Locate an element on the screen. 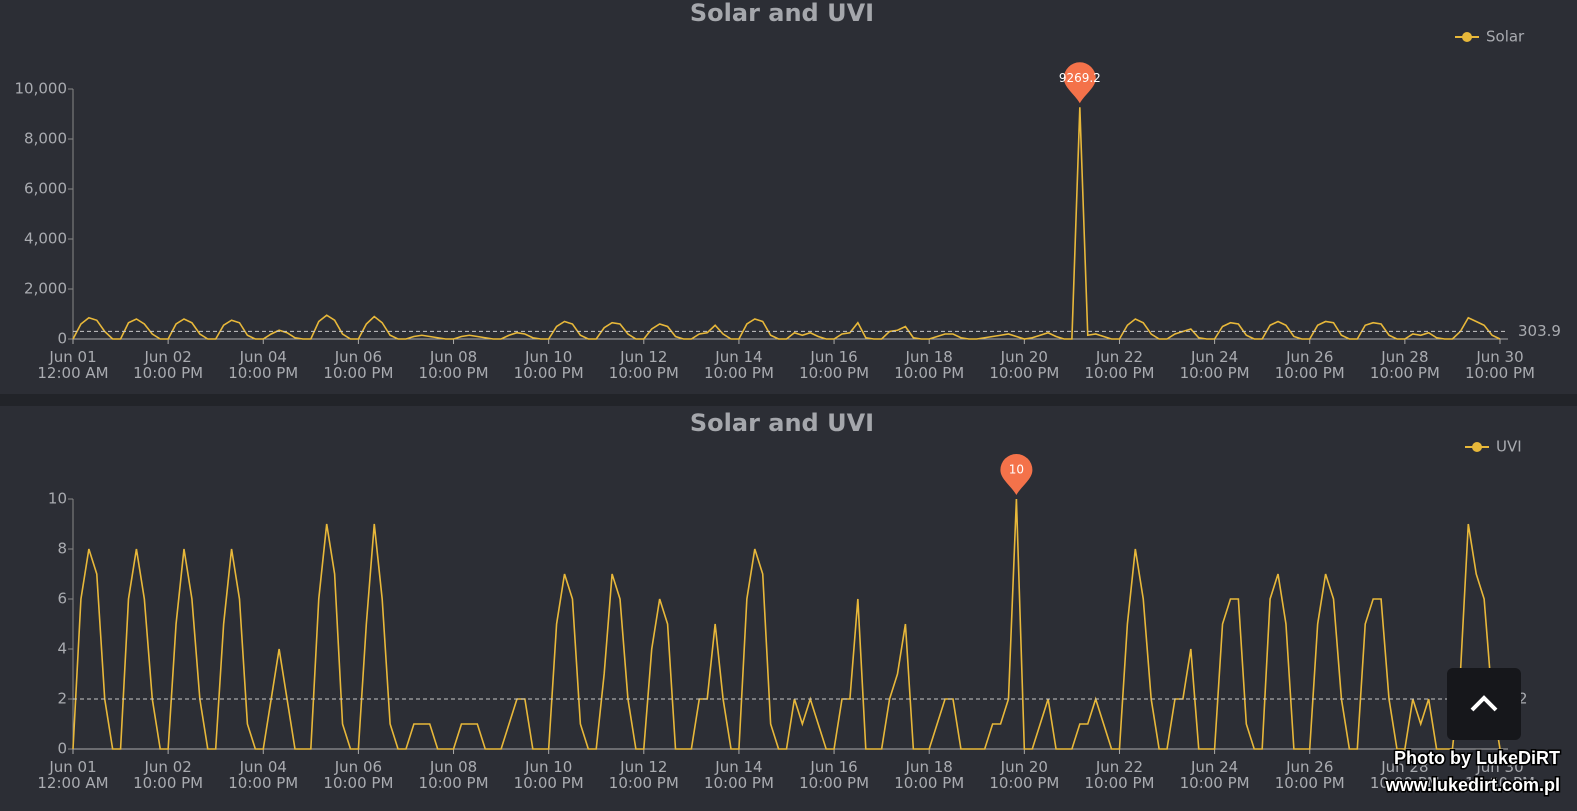 The image size is (1577, 811). watermark: www.lukedirt.com.pl is located at coordinates (1472, 785).